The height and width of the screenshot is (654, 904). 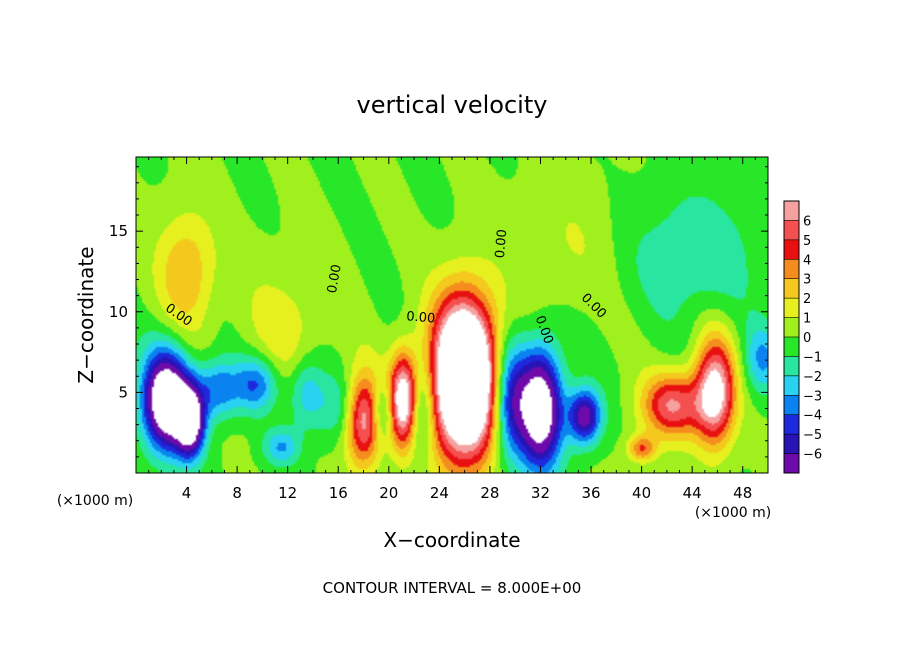 What do you see at coordinates (489, 493) in the screenshot?
I see `x-tick-label: 28` at bounding box center [489, 493].